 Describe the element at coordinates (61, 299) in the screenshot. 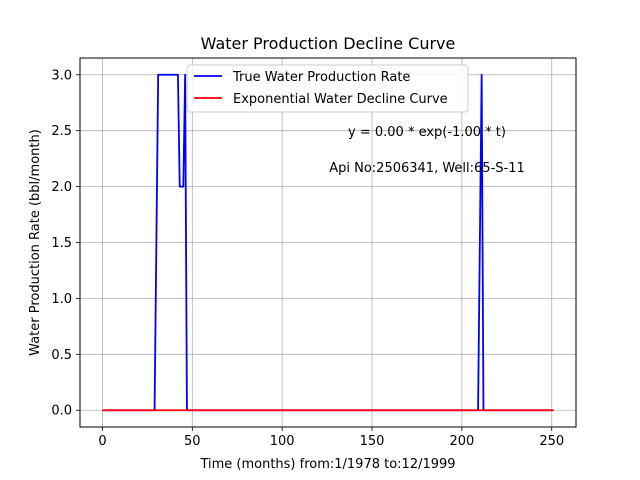

I see `y-tick-label: 1.0` at that location.